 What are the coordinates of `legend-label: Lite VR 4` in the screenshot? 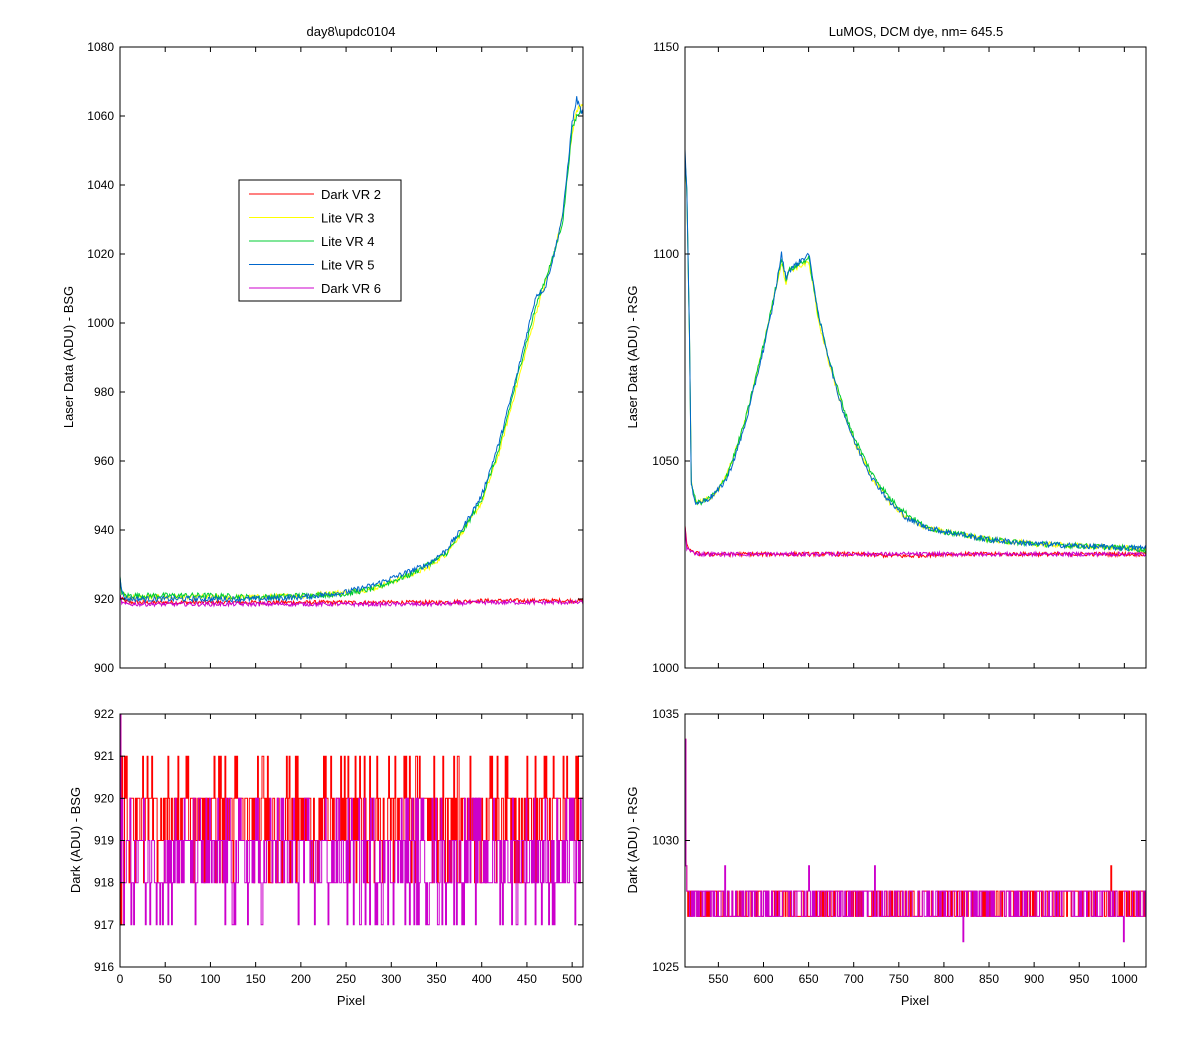 It's located at (347, 241).